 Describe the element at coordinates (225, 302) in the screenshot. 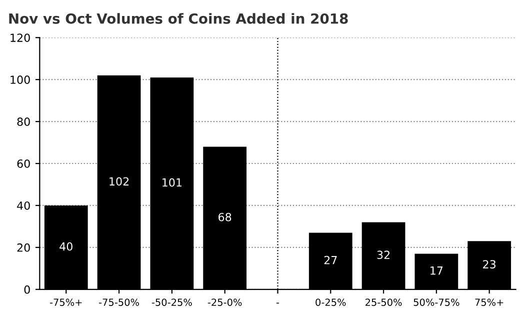

I see `x-tick-label: -25-0%` at that location.